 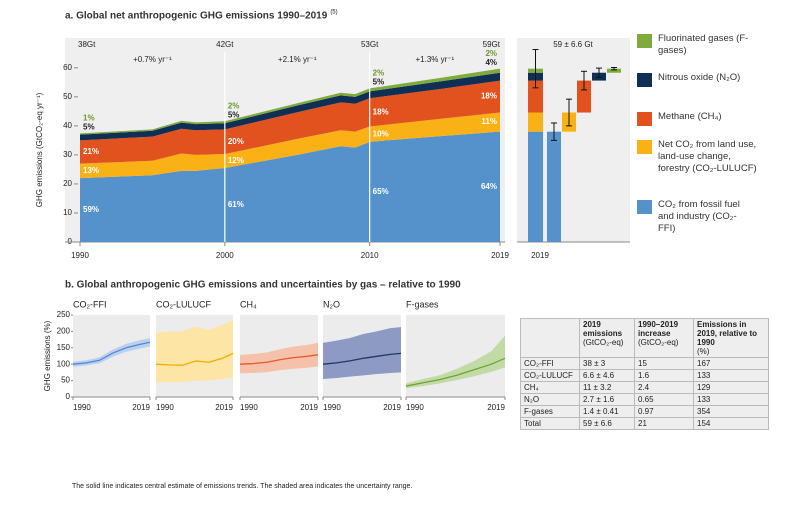 What do you see at coordinates (550, 423) in the screenshot?
I see `table-cell: Total` at bounding box center [550, 423].